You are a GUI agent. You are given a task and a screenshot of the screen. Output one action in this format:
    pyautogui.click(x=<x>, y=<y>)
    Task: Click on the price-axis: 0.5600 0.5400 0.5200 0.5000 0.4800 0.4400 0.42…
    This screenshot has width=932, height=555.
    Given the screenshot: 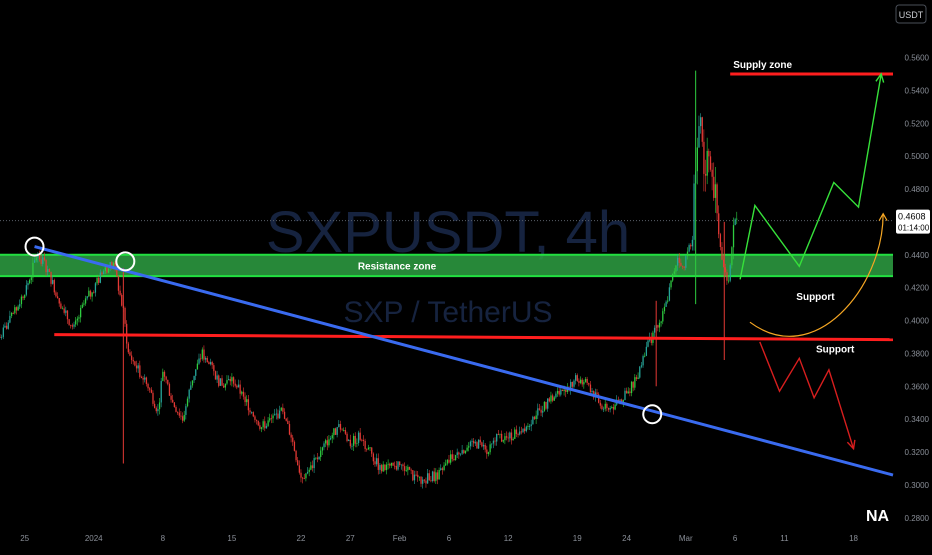 What is the action you would take?
    pyautogui.click(x=917, y=288)
    